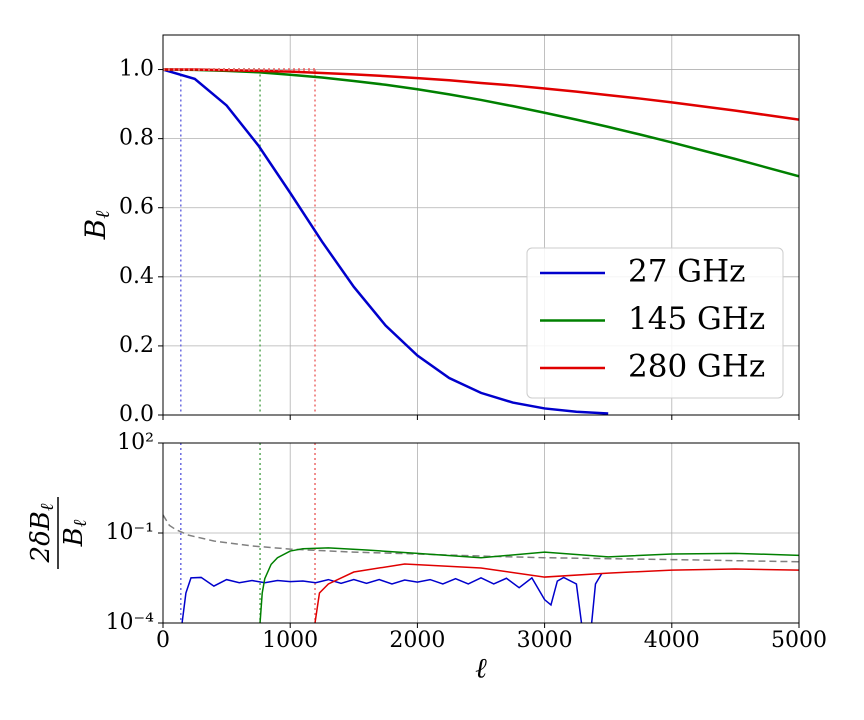 This screenshot has height=720, width=864. What do you see at coordinates (696, 367) in the screenshot?
I see `legend-label: 280 GHz` at bounding box center [696, 367].